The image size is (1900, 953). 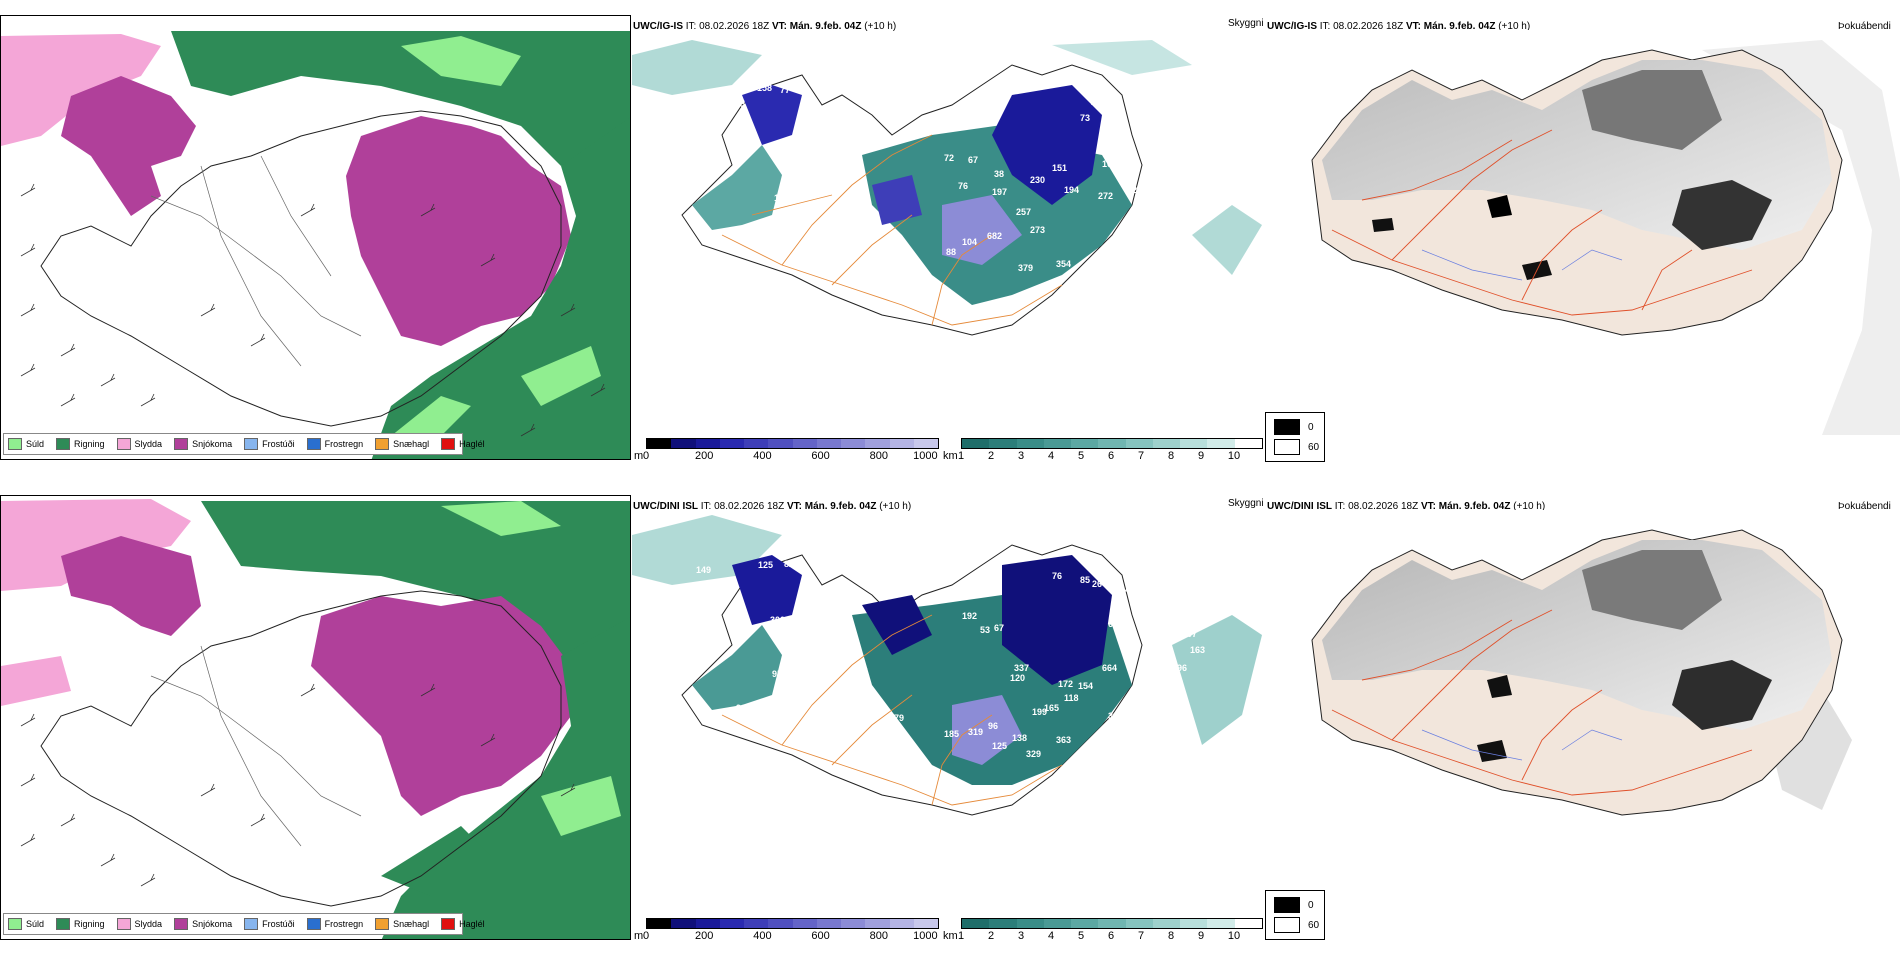 I want to click on orography-colorbar-swatches, so click(x=792, y=443).